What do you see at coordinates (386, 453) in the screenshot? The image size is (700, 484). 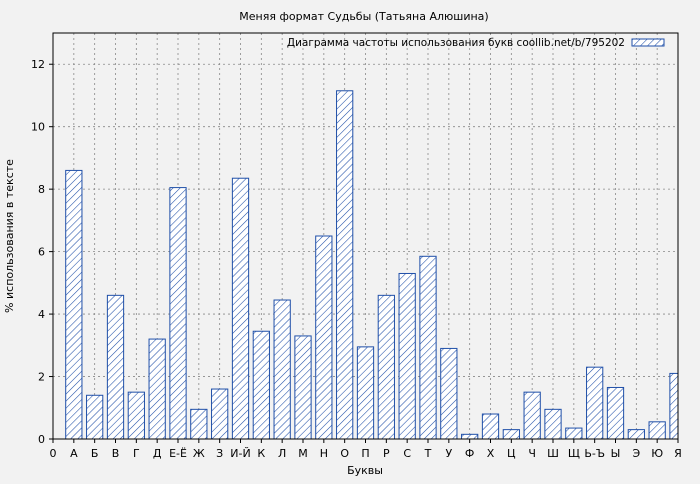 I see `x-tick-label: Р` at bounding box center [386, 453].